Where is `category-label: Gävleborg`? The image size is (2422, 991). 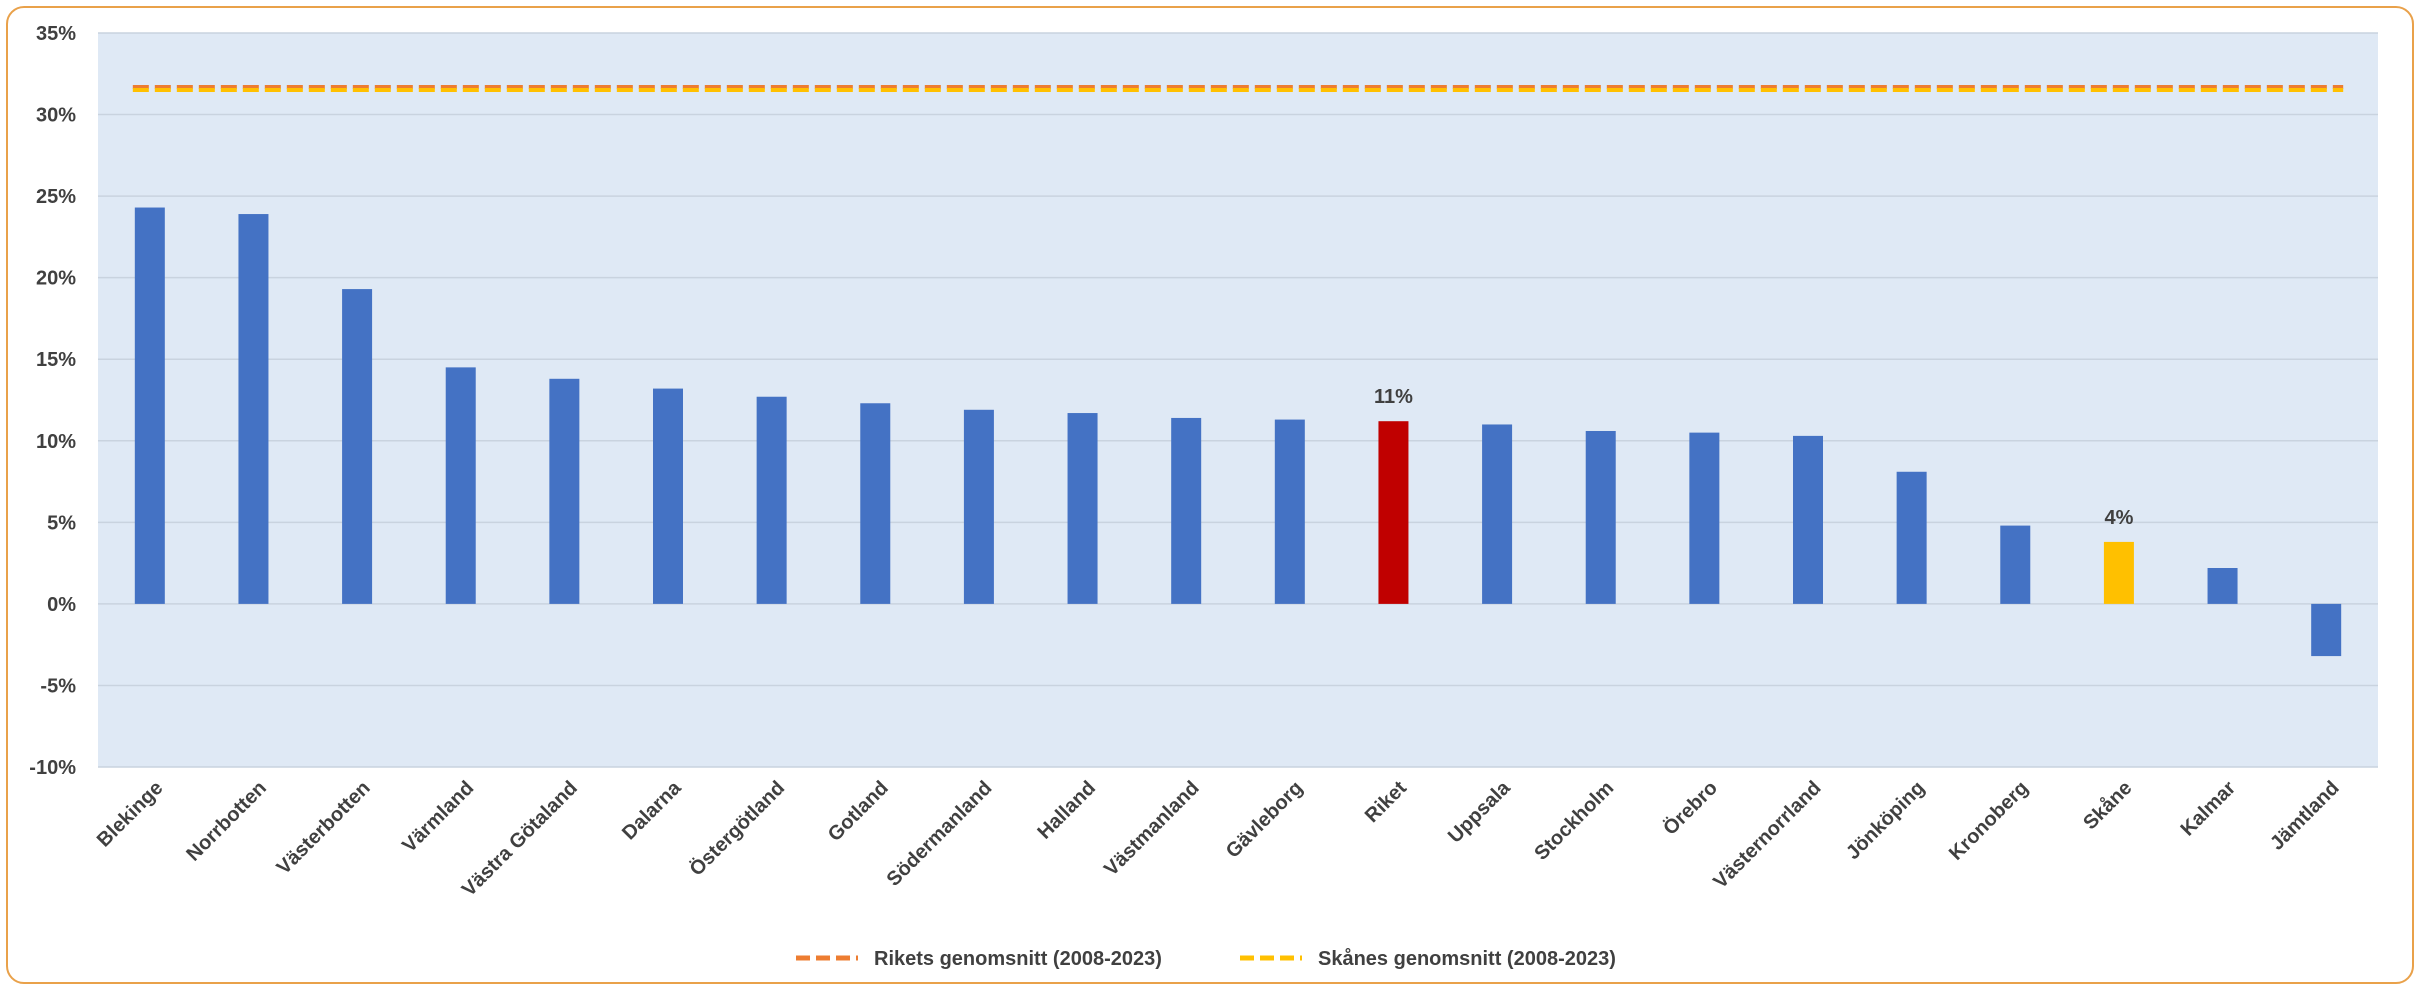
category-label: Gävleborg is located at coordinates (1265, 820).